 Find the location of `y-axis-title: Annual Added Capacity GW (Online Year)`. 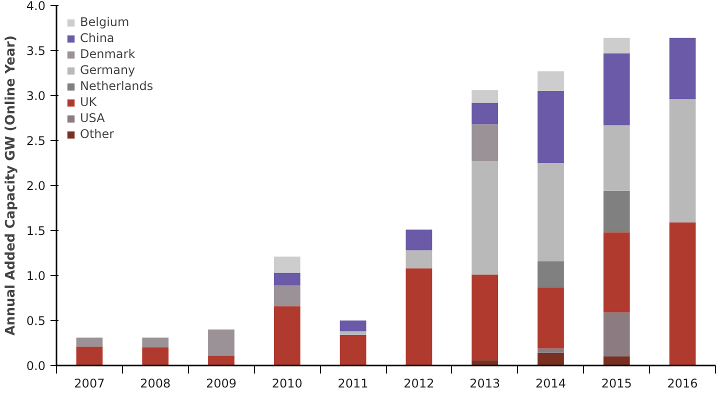

y-axis-title: Annual Added Capacity GW (Online Year) is located at coordinates (10, 185).